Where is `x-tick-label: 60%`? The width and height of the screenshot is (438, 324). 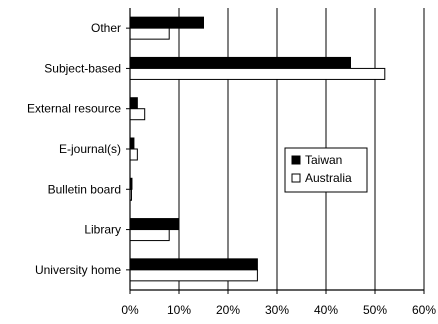 x-tick-label: 60% is located at coordinates (424, 310).